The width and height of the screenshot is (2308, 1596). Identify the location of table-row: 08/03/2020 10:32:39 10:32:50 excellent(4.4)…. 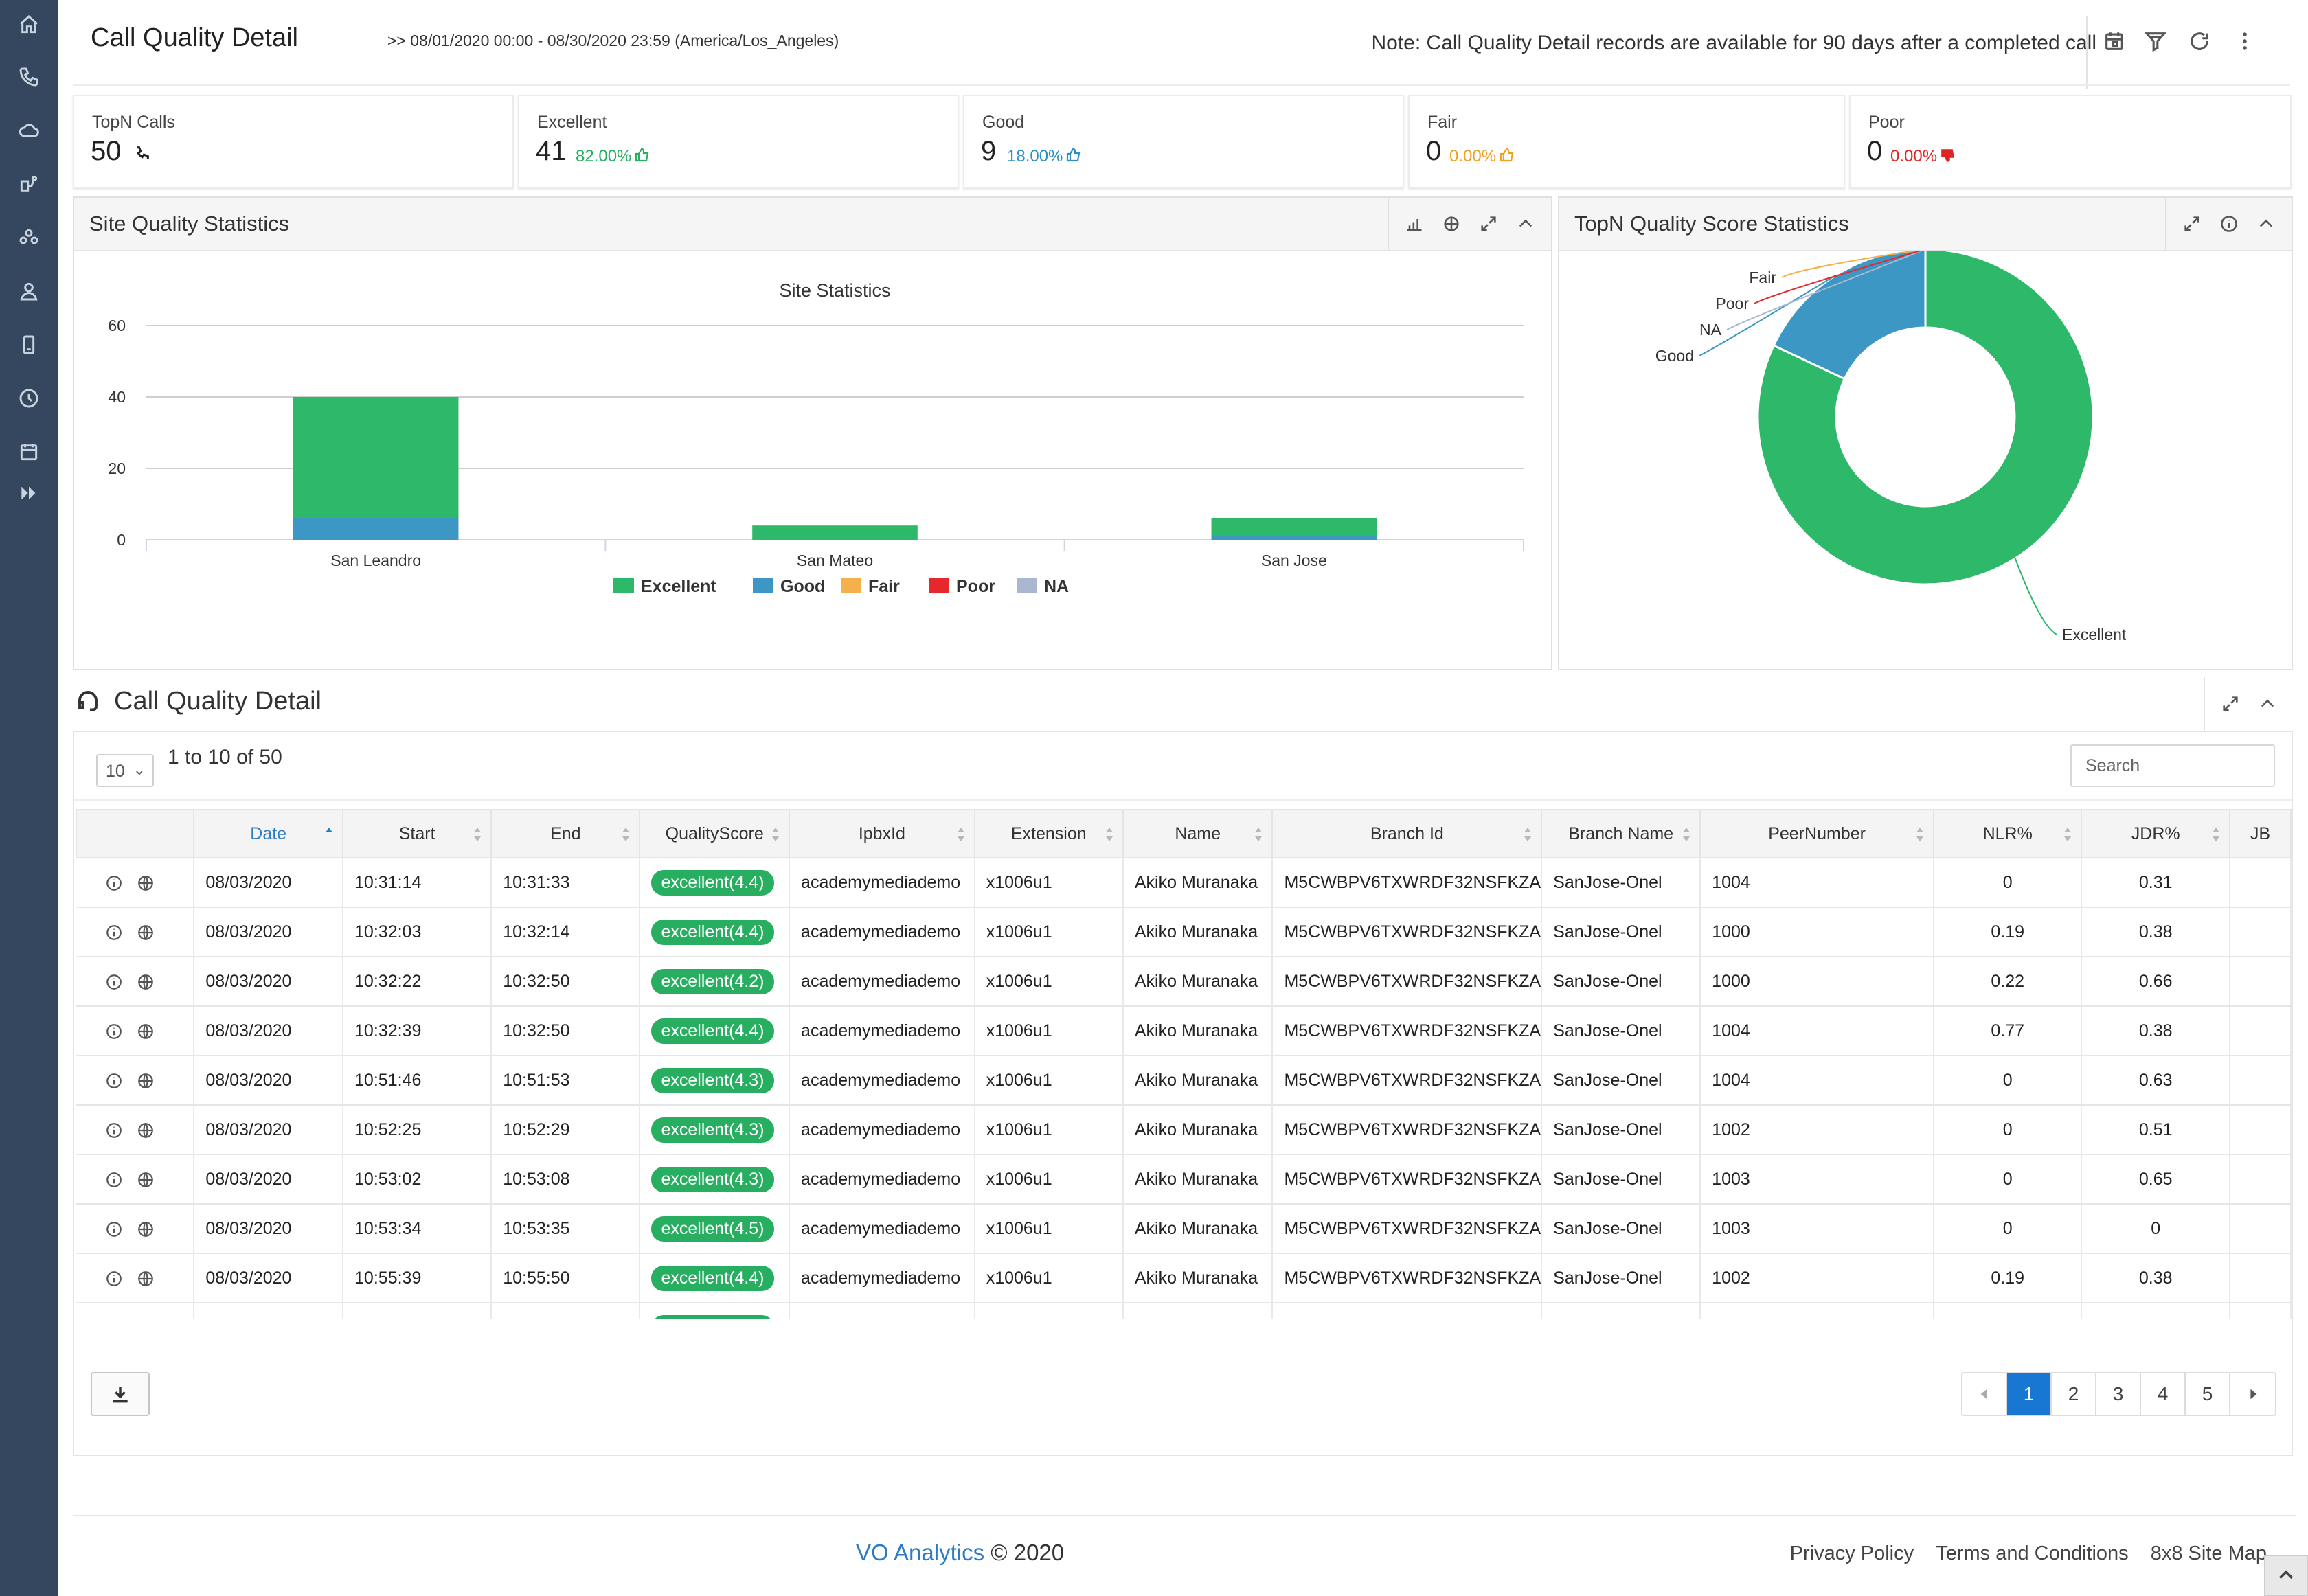
(1184, 1031).